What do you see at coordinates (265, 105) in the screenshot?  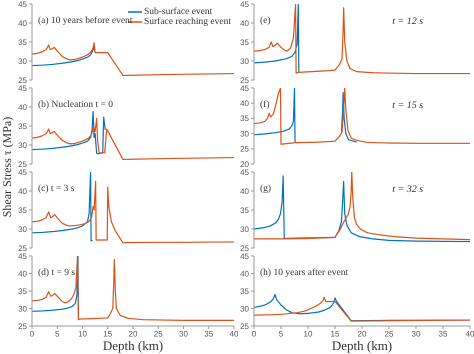 I see `text: (f)` at bounding box center [265, 105].